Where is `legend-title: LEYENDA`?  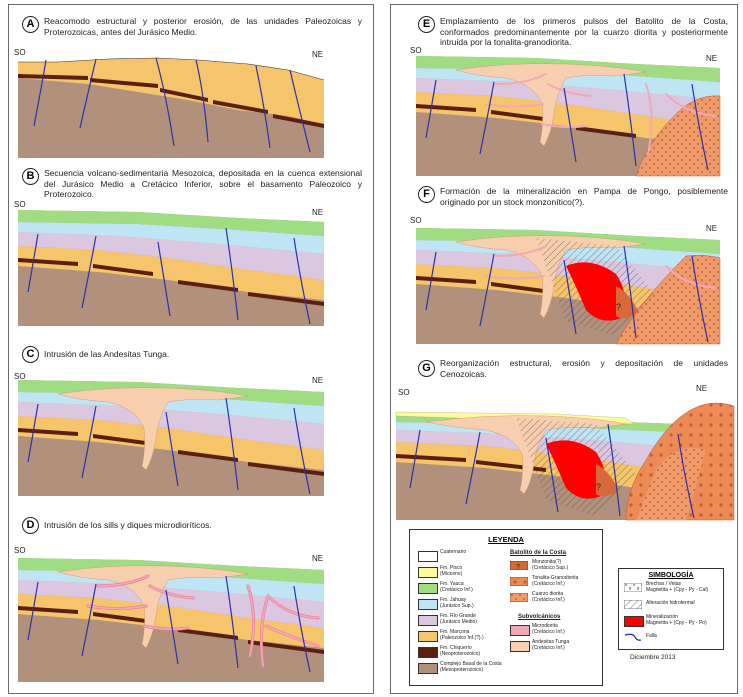
legend-title: LEYENDA is located at coordinates (506, 539).